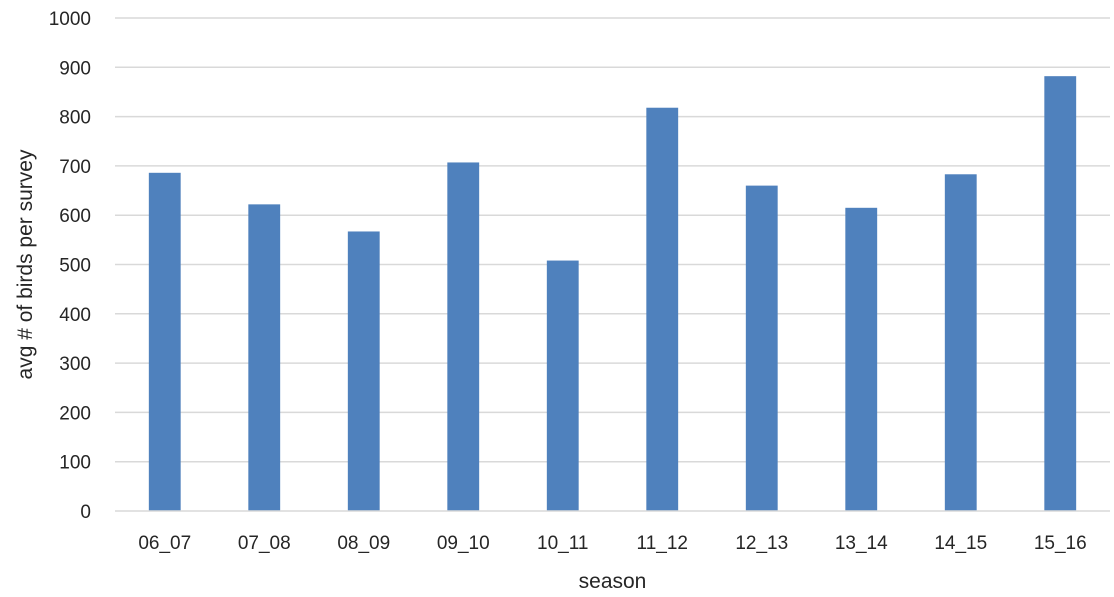  Describe the element at coordinates (75, 216) in the screenshot. I see `y-tick-label: 600` at that location.